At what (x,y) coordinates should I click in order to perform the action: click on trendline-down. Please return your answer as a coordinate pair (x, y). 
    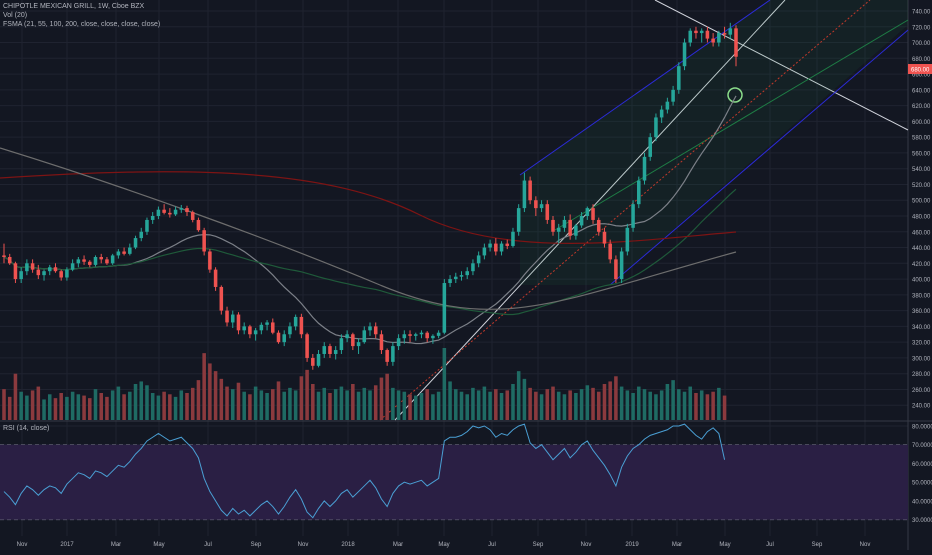
    Looking at the image, I should click on (781, 65).